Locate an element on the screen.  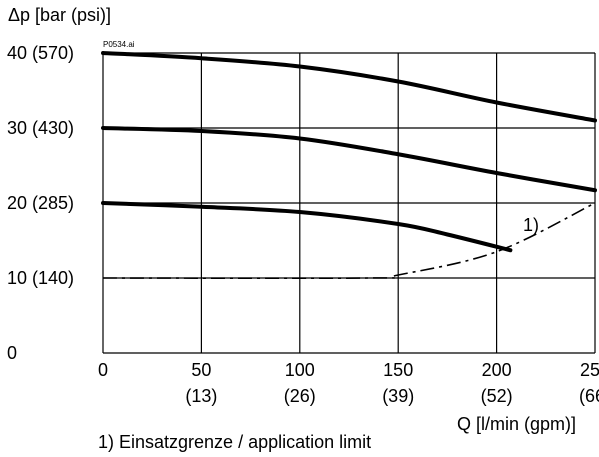
x-tick-label: 250 is located at coordinates (589, 370).